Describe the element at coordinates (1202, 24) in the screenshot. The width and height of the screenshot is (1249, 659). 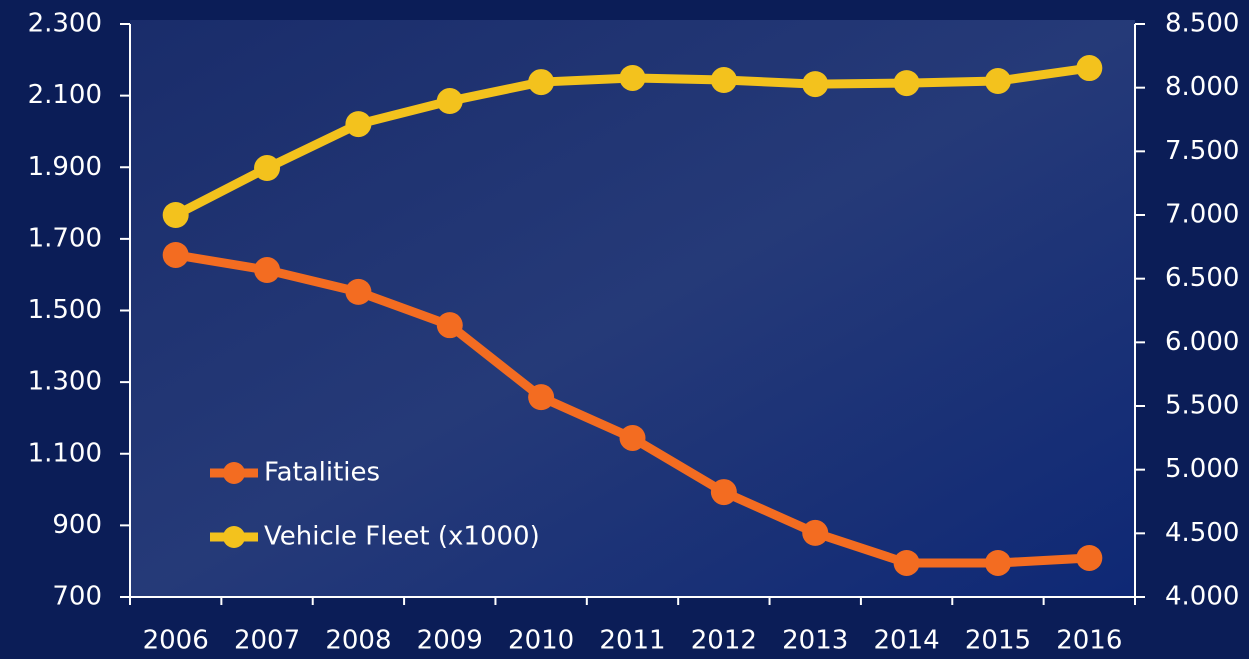
I see `y2-tick-label: 8.500` at that location.